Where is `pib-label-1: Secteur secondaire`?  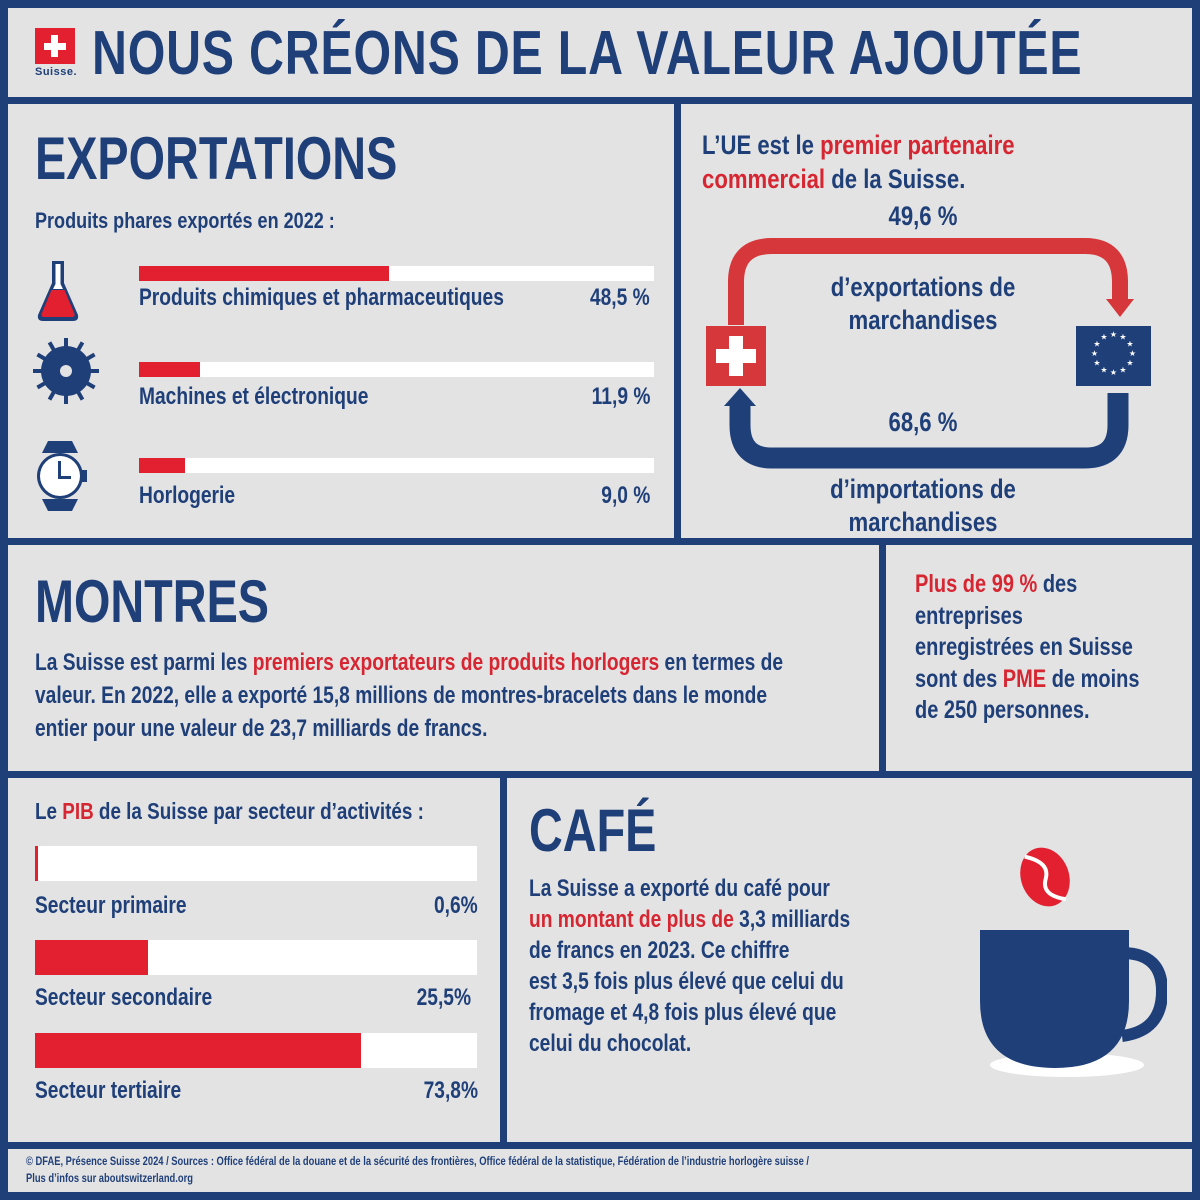 pib-label-1: Secteur secondaire is located at coordinates (124, 997).